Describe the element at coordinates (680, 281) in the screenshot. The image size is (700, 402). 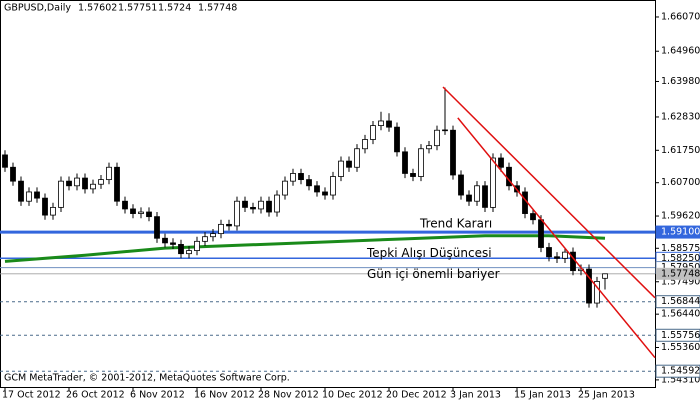
I see `y-tick-label: 1.57490` at that location.